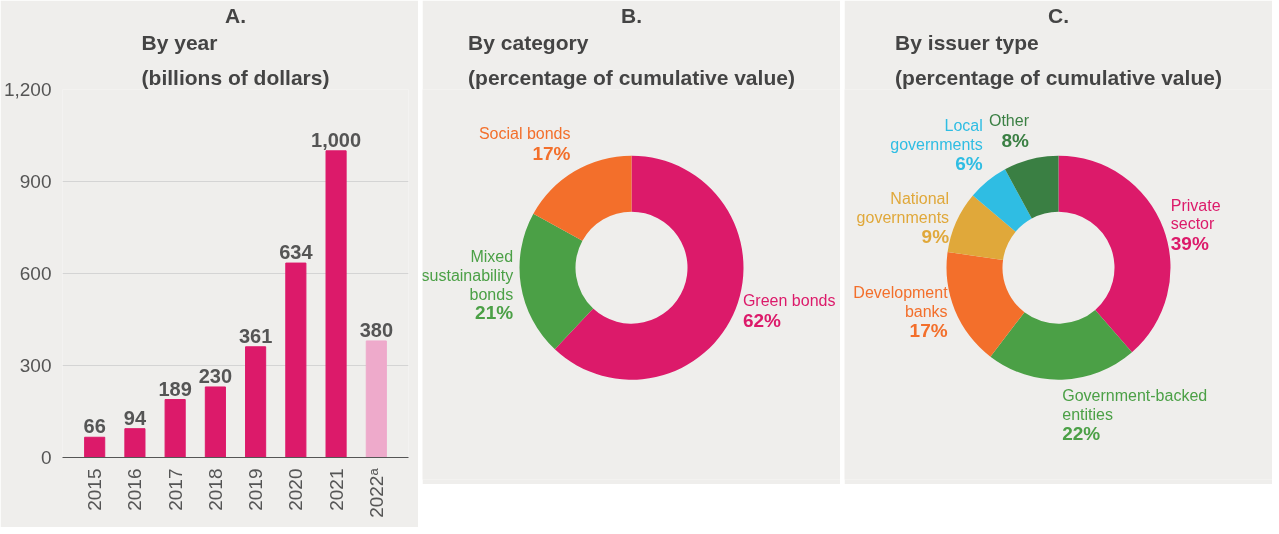  Describe the element at coordinates (901, 302) in the screenshot. I see `slice-label: Development banks` at that location.